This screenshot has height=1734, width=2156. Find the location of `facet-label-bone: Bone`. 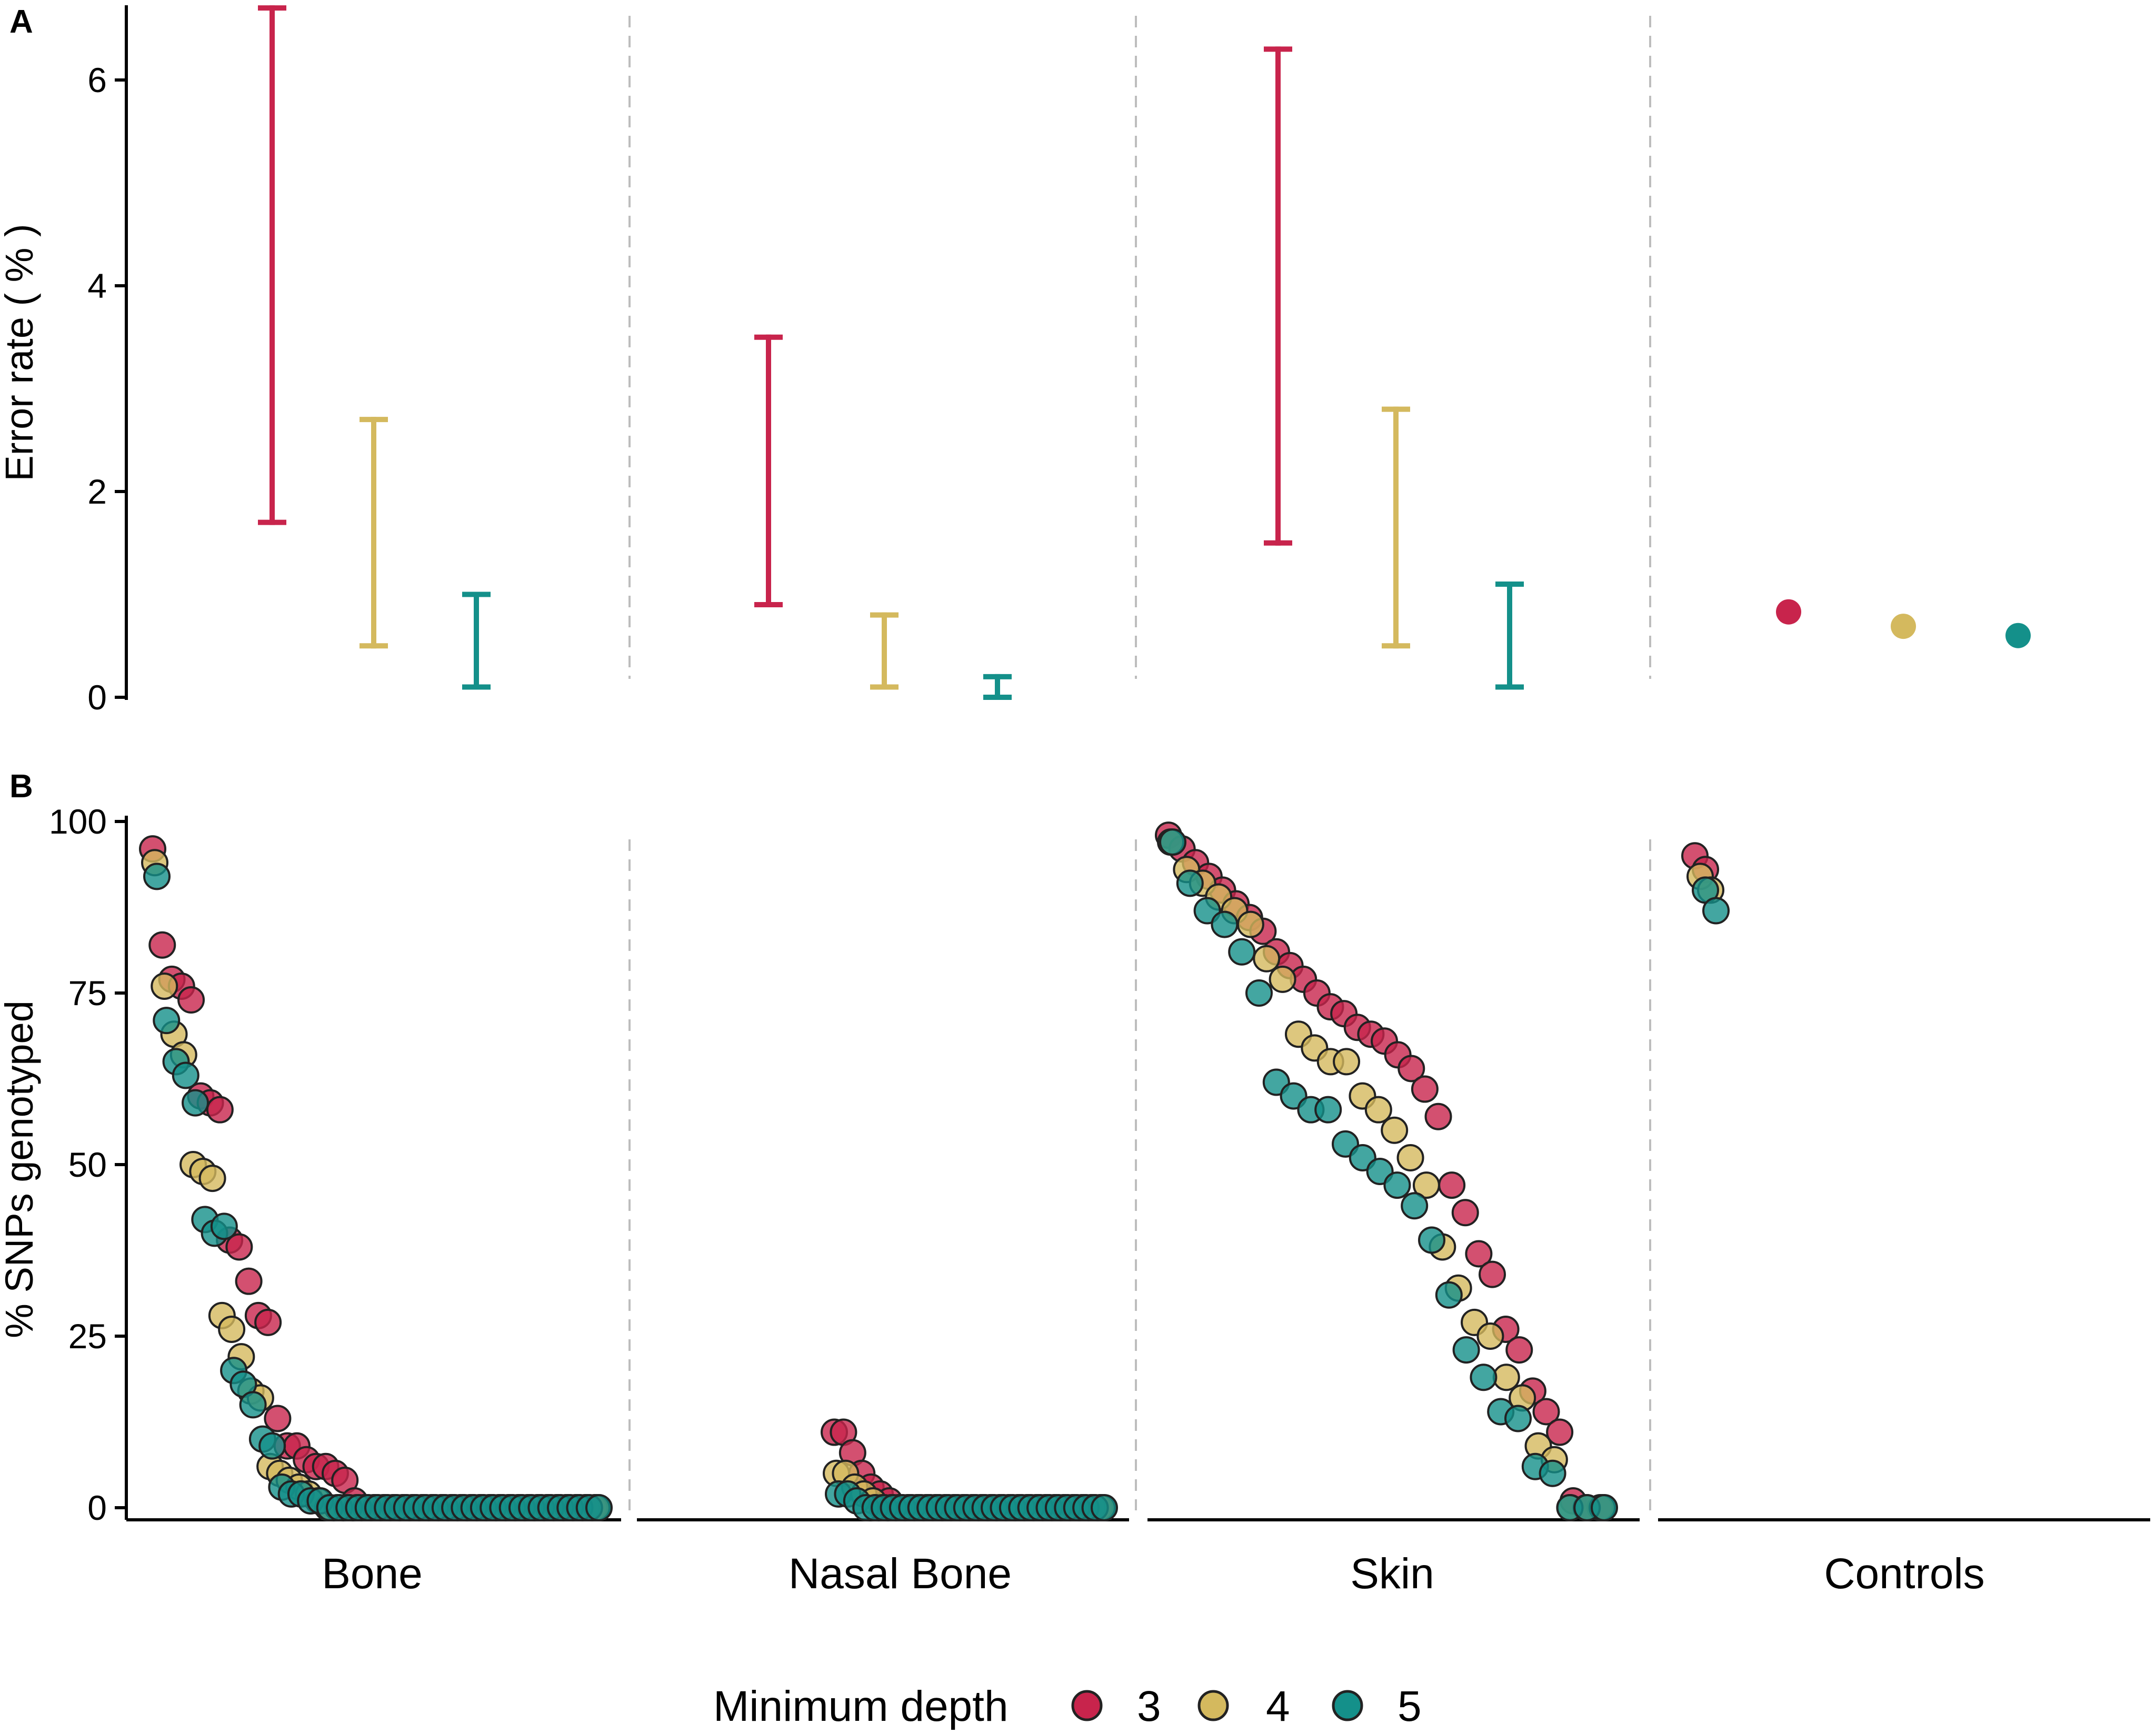

facet-label-bone: Bone is located at coordinates (372, 1574).